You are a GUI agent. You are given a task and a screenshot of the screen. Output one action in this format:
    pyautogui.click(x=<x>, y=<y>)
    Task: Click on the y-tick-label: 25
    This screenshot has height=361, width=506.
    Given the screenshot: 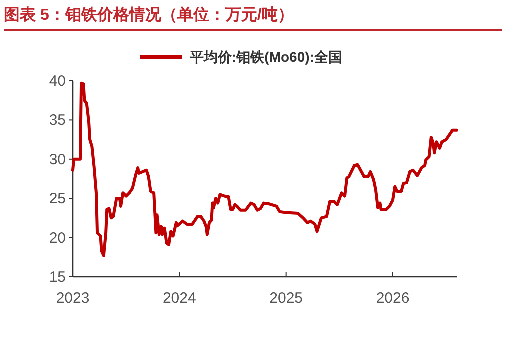 What is the action you would take?
    pyautogui.click(x=57, y=199)
    